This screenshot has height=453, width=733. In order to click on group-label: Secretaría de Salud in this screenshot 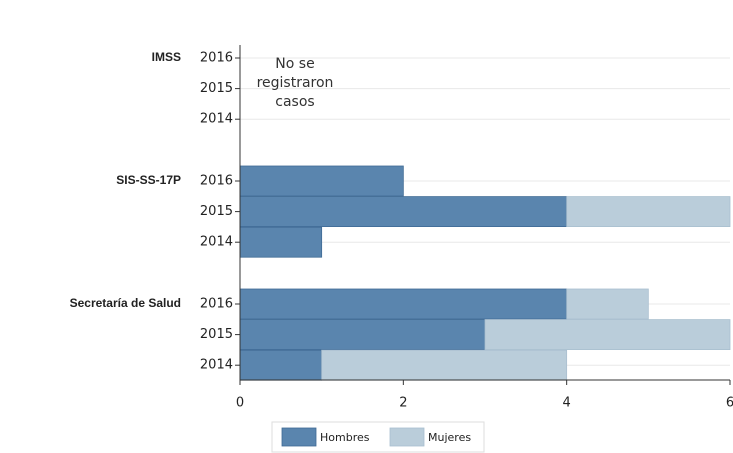, I will do `click(125, 303)`.